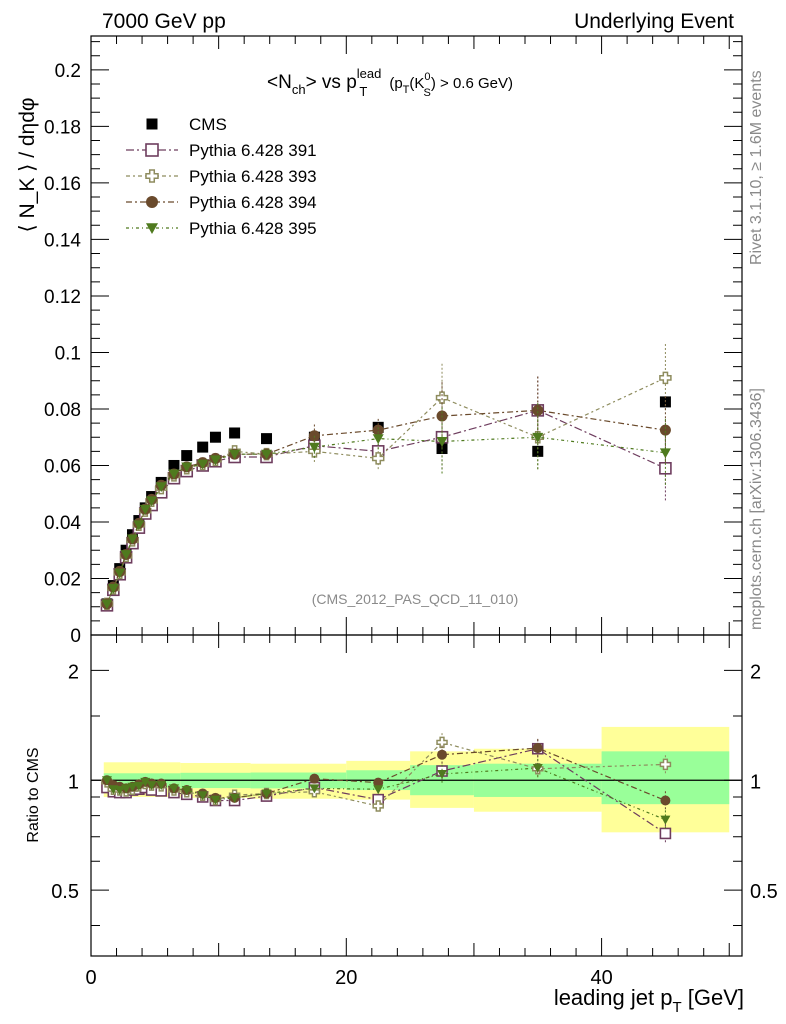 The height and width of the screenshot is (1024, 786). I want to click on ratio-y-tick-label-left: 2, so click(73, 672).